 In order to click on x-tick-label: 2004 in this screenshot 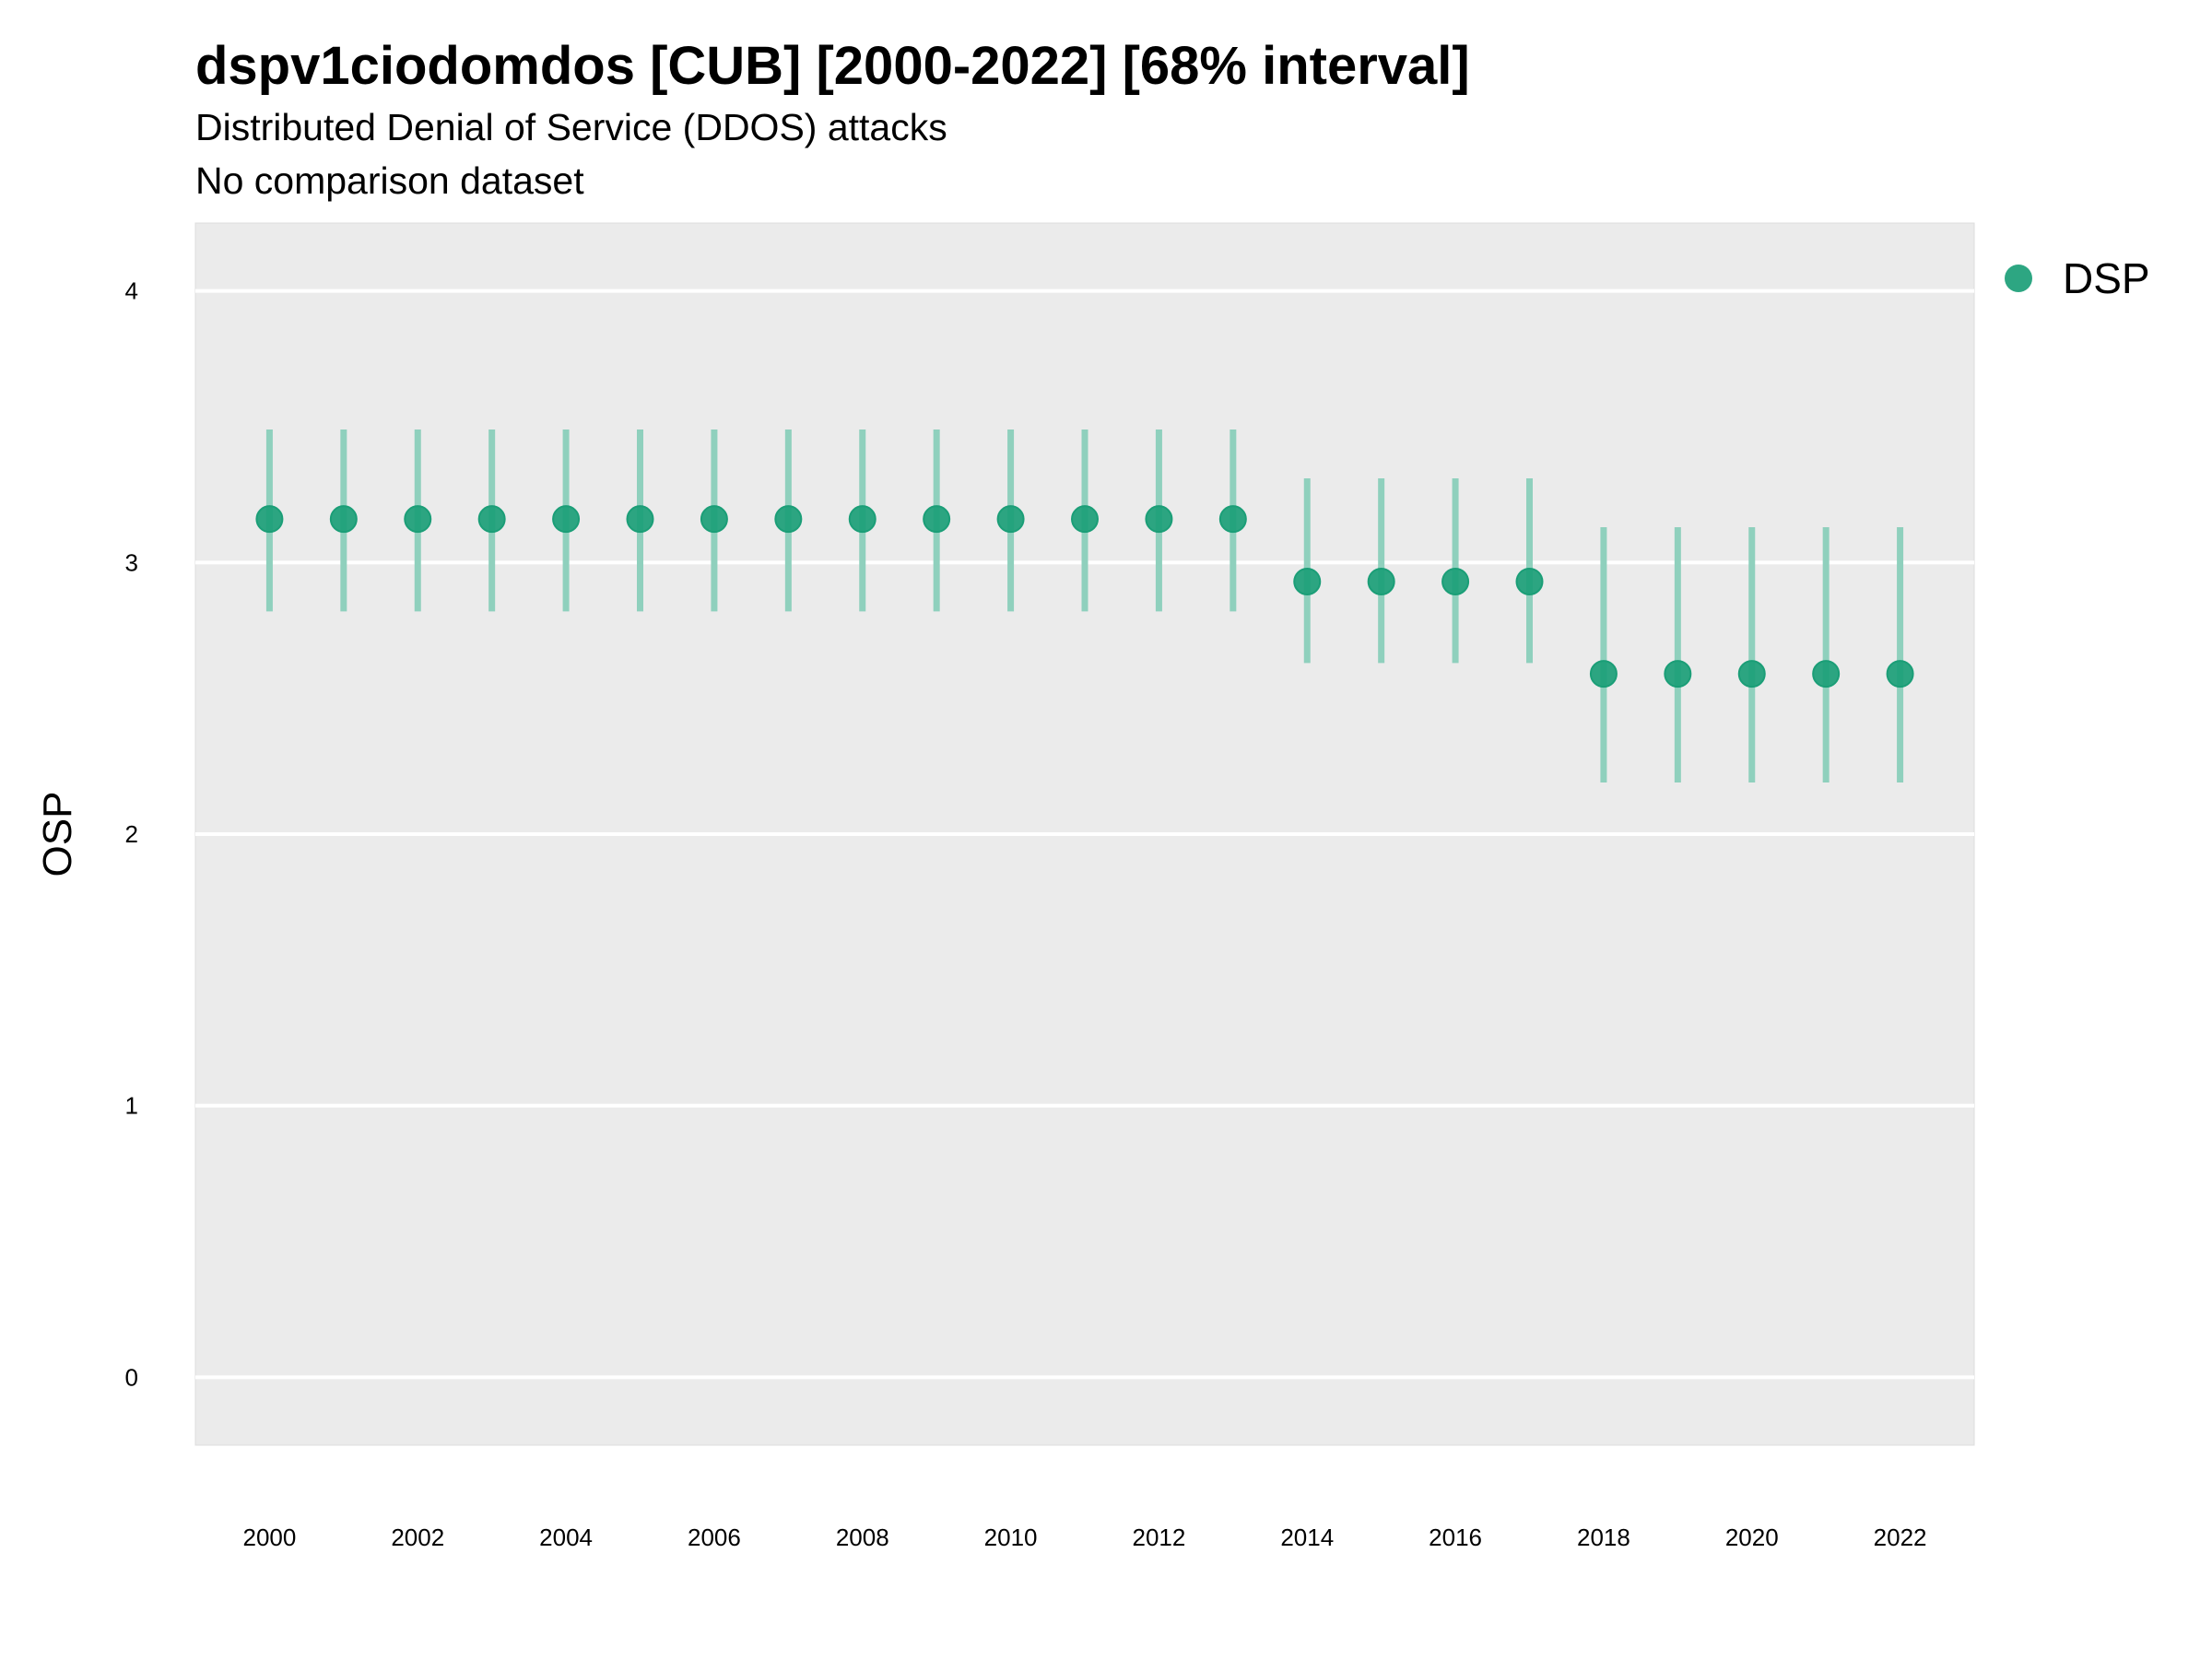, I will do `click(566, 1537)`.